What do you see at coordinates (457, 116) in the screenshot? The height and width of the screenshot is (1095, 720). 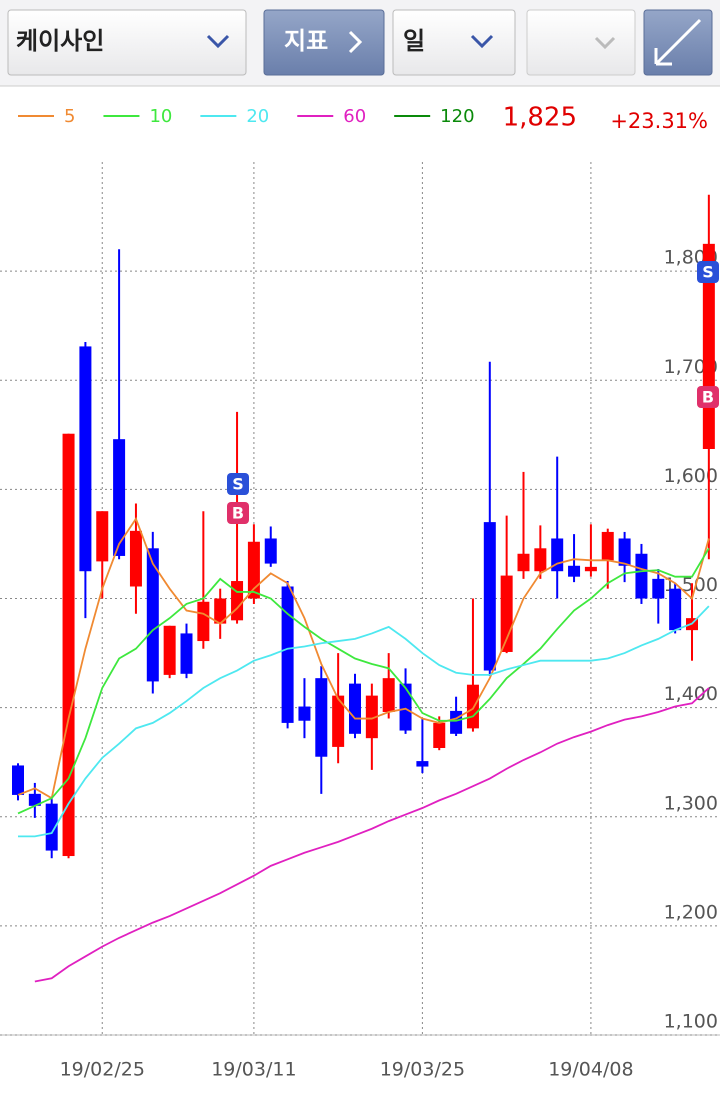 I see `legend-label: 120` at bounding box center [457, 116].